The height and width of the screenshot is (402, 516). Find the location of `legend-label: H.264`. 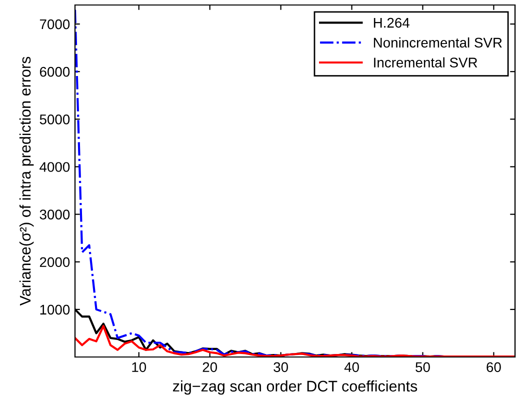

legend-label: H.264 is located at coordinates (392, 23).